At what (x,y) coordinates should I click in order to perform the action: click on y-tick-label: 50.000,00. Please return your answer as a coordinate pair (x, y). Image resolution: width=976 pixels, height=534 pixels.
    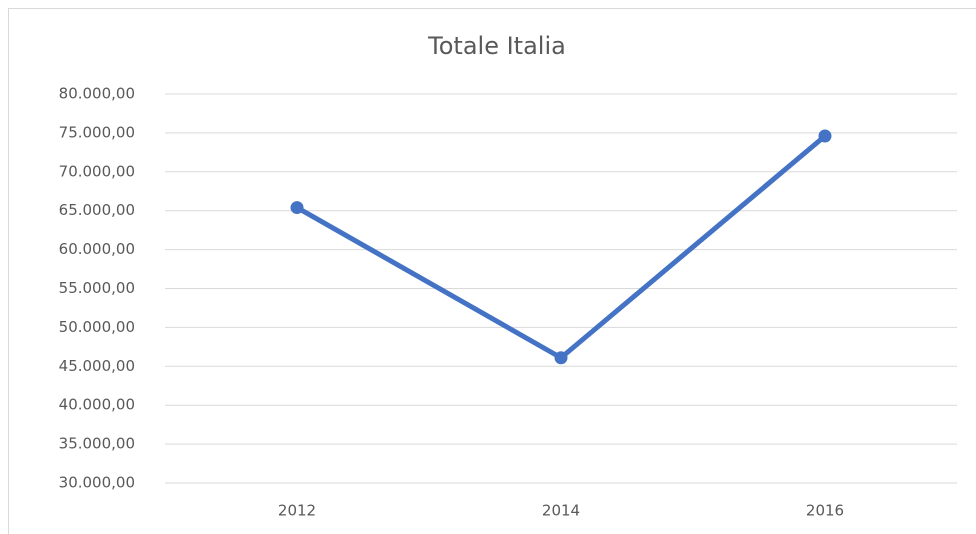
    Looking at the image, I should click on (97, 327).